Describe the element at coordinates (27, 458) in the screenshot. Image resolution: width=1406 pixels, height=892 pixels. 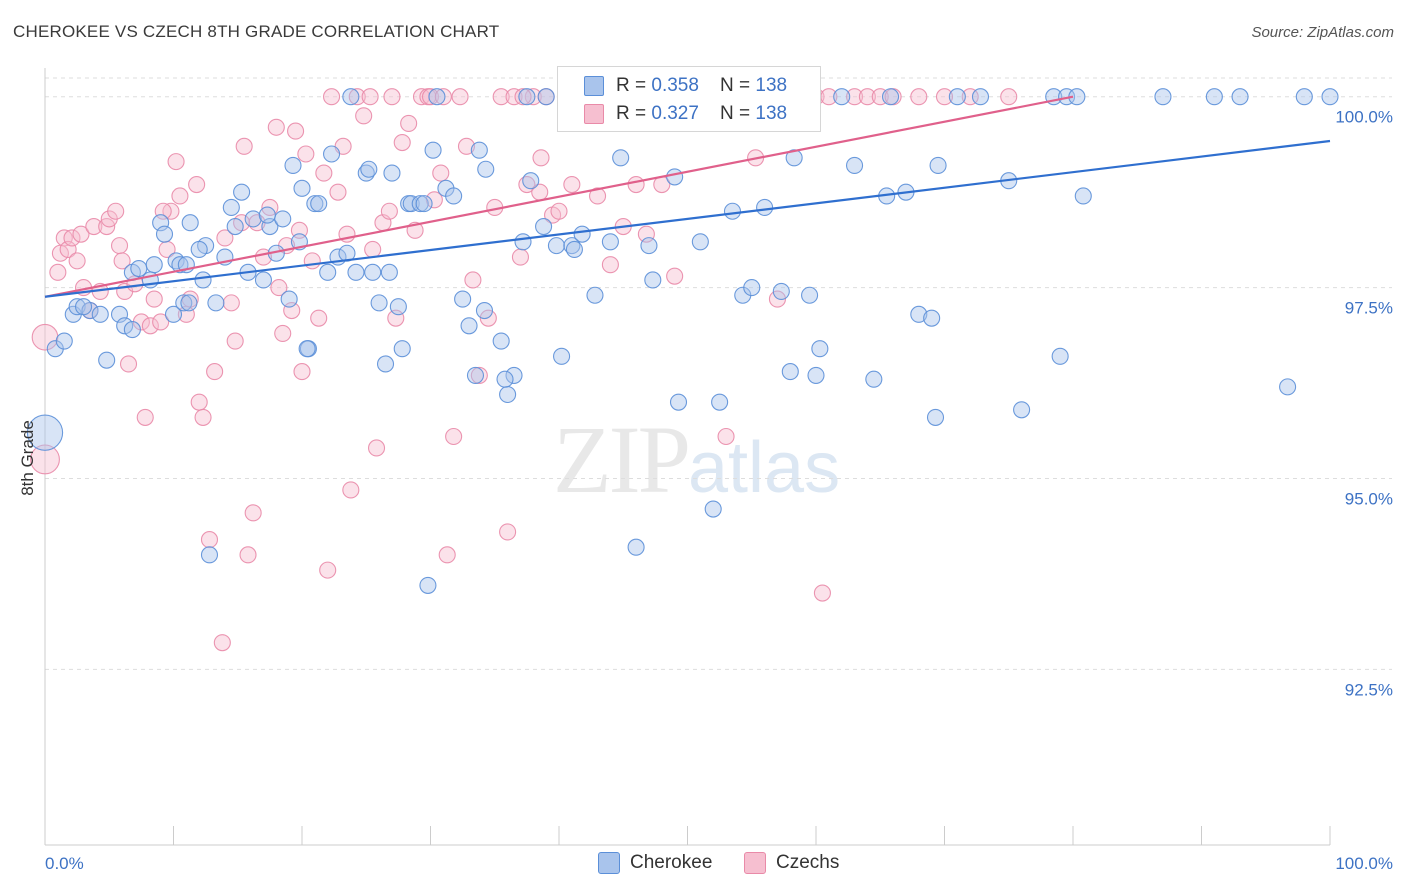
I see `y-axis-label: 8th Grade` at that location.